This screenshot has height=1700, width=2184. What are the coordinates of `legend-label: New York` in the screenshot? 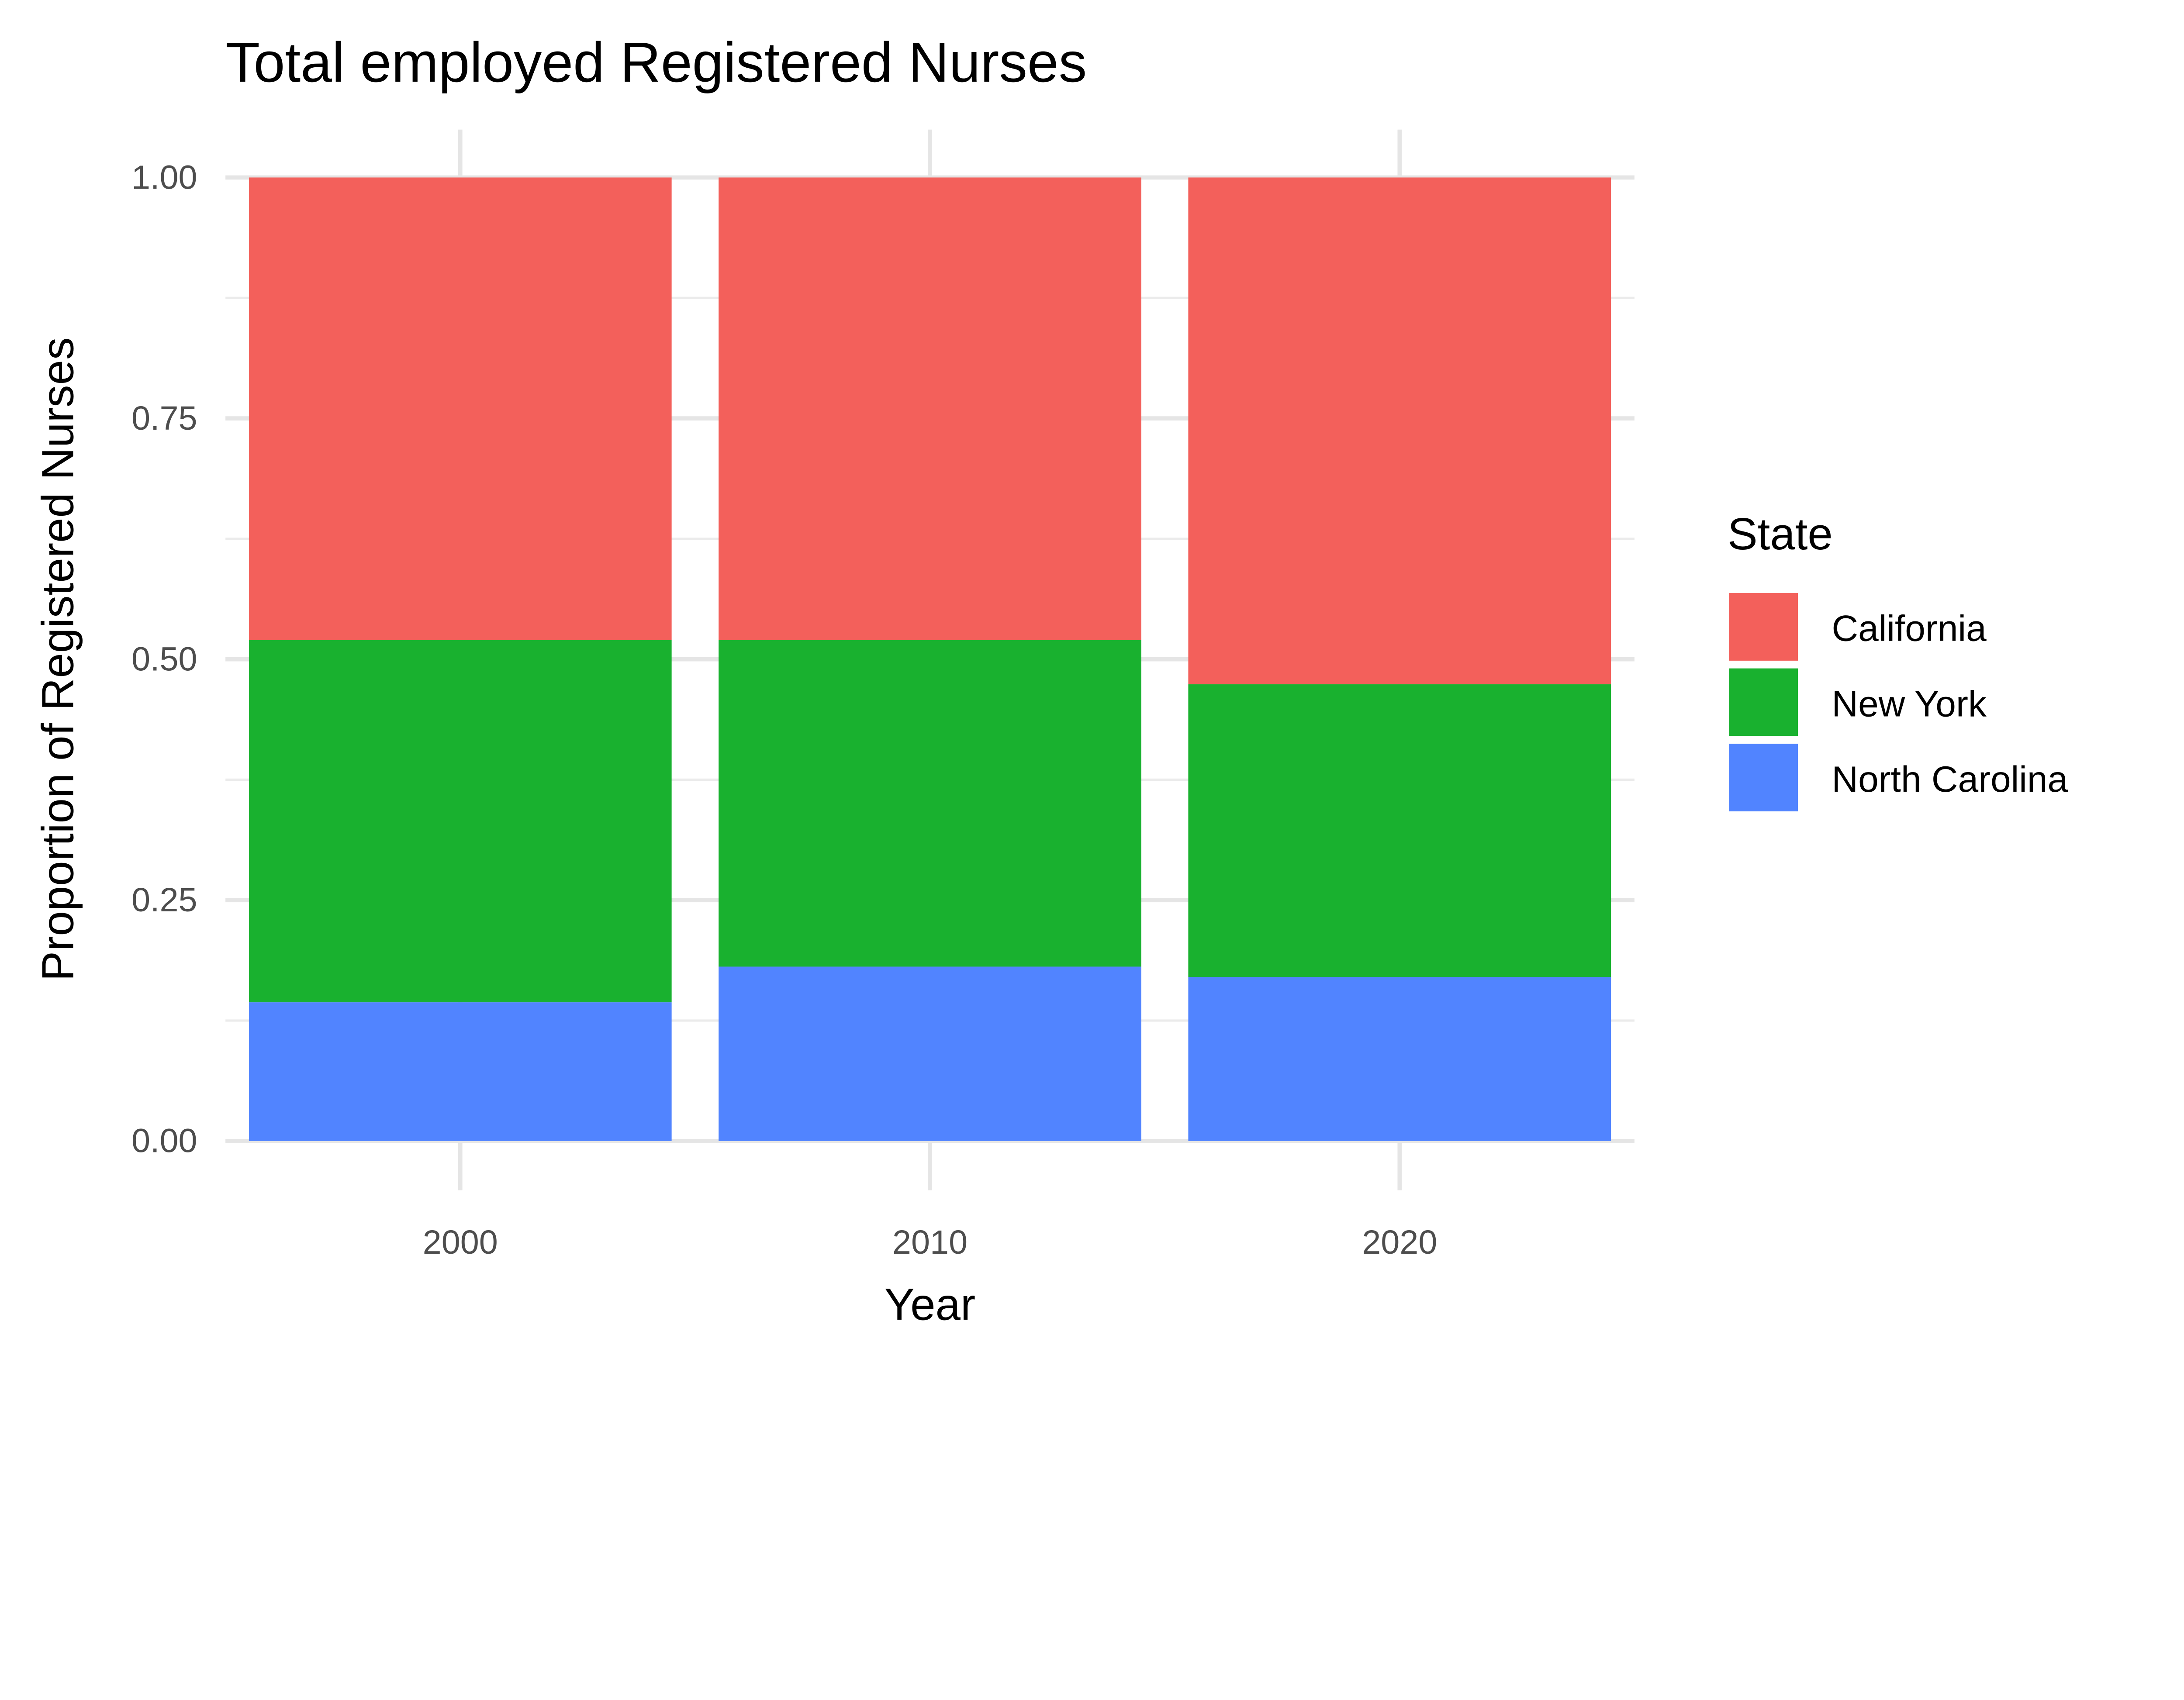 It's located at (1909, 704).